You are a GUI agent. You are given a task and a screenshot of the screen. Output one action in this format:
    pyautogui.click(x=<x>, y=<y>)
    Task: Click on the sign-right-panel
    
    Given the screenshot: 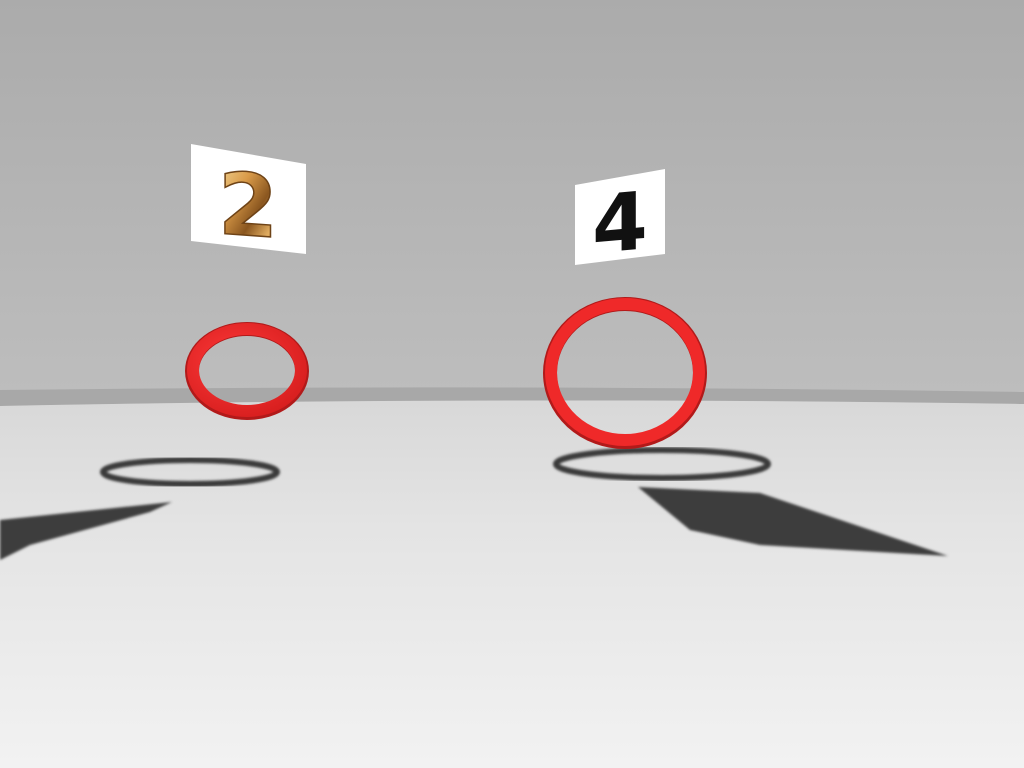 What is the action you would take?
    pyautogui.click(x=620, y=217)
    